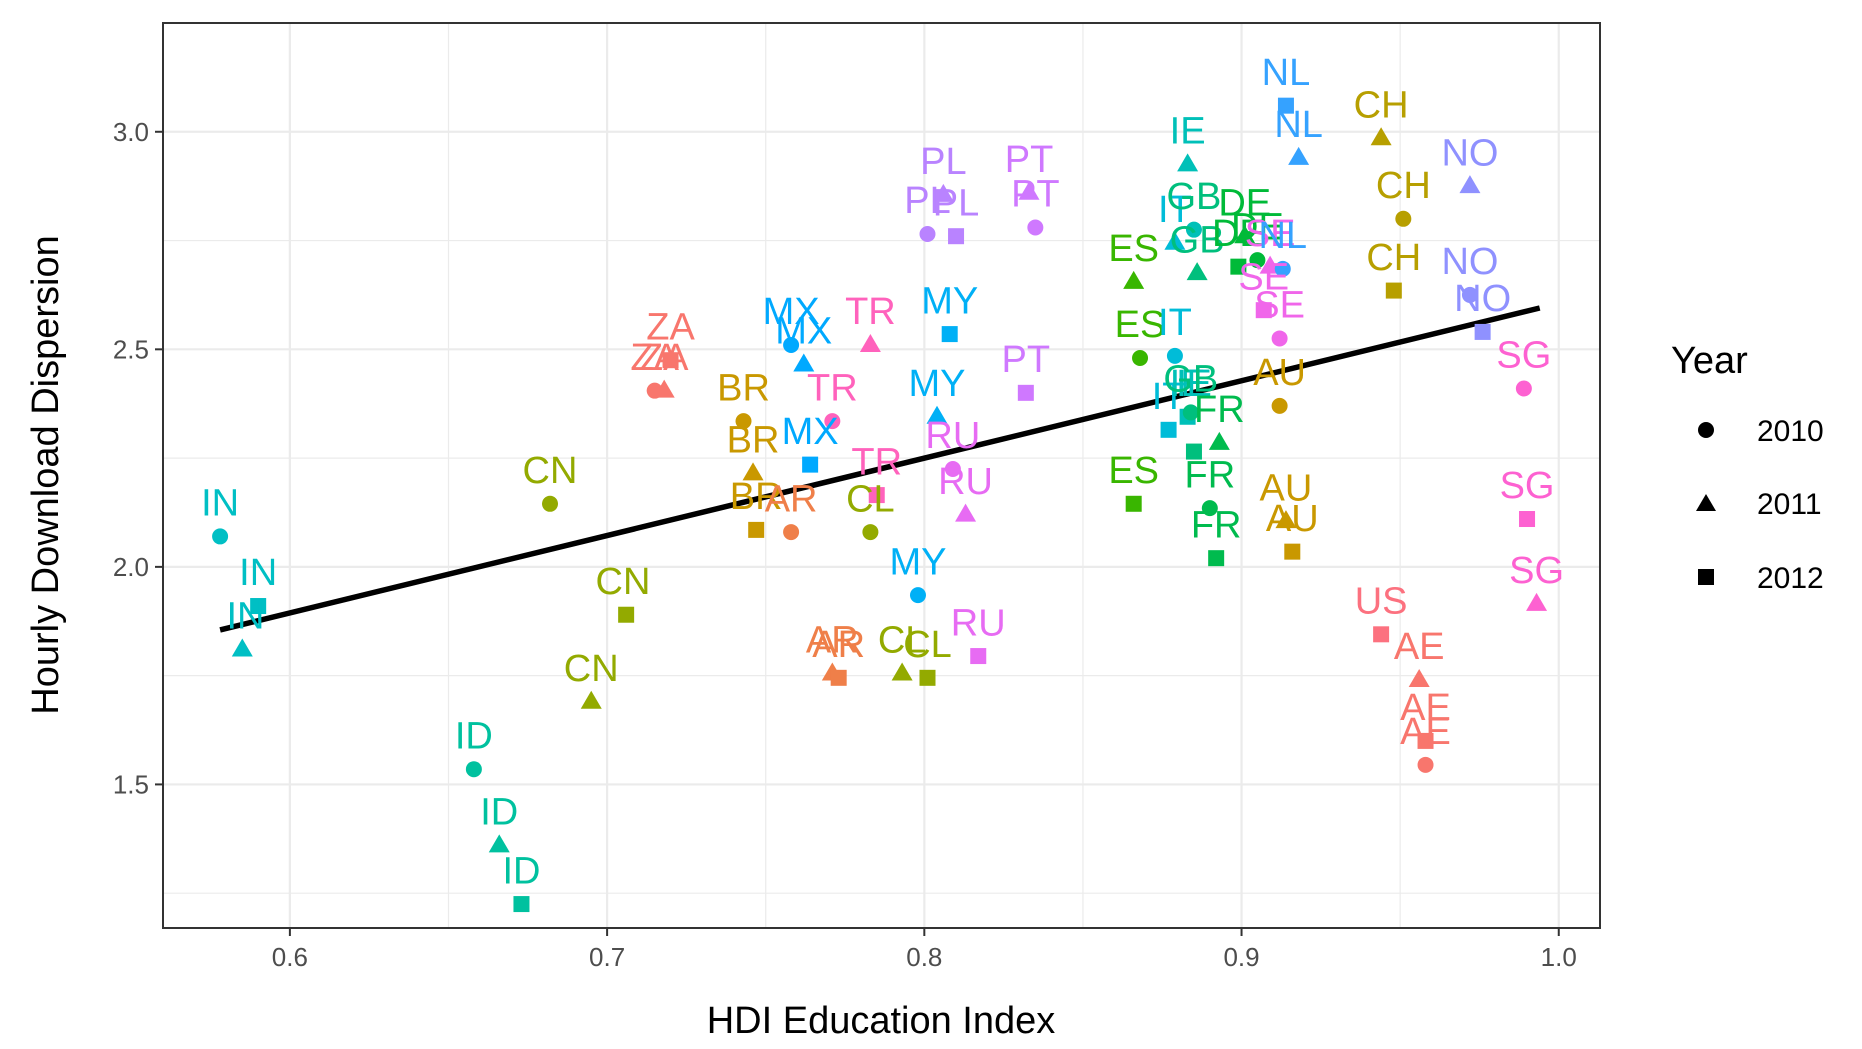  I want to click on point-us-2012, so click(1381, 634).